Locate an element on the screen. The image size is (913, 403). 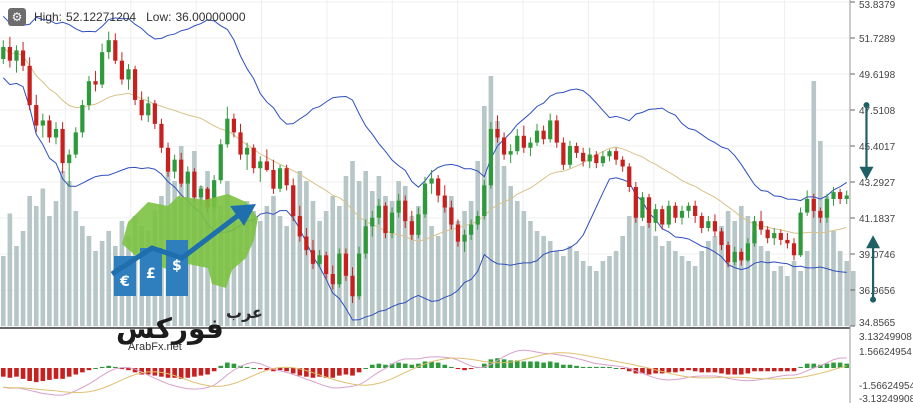
macd-tick-label: 1.56624954 is located at coordinates (885, 352).